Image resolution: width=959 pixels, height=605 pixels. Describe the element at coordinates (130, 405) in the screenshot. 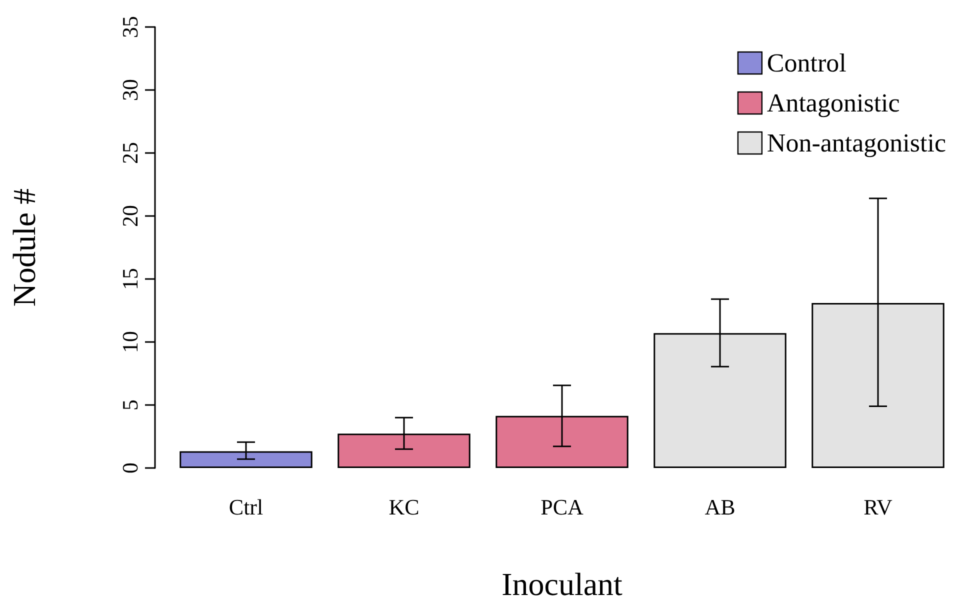

I see `y-tick-label: 5` at that location.